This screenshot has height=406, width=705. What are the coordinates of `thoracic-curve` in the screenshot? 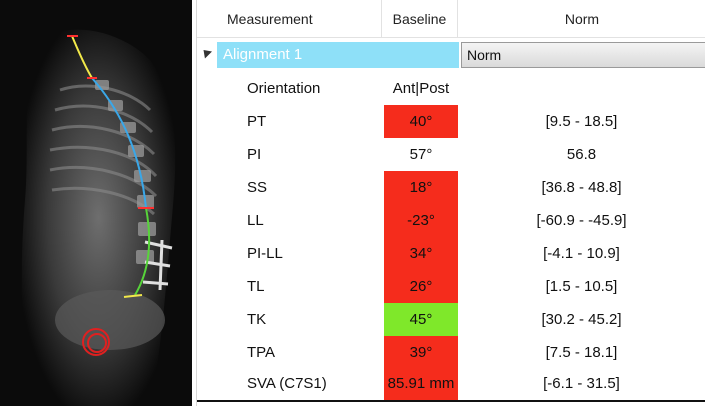 It's located at (119, 143).